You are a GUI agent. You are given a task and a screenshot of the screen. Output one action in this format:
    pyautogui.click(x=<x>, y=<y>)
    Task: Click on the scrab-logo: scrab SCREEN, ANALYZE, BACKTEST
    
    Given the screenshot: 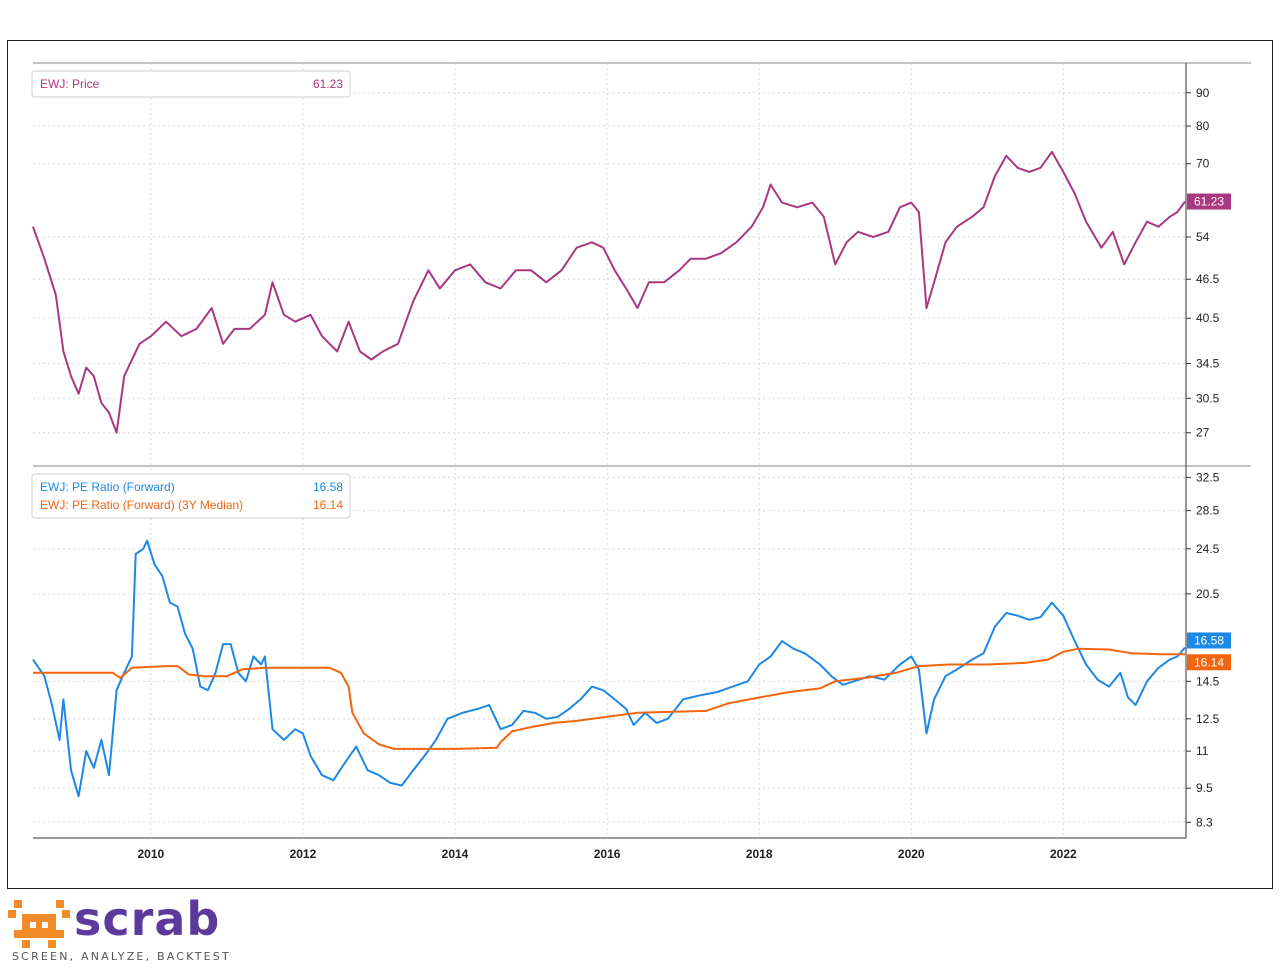 What is the action you would take?
    pyautogui.click(x=138, y=931)
    